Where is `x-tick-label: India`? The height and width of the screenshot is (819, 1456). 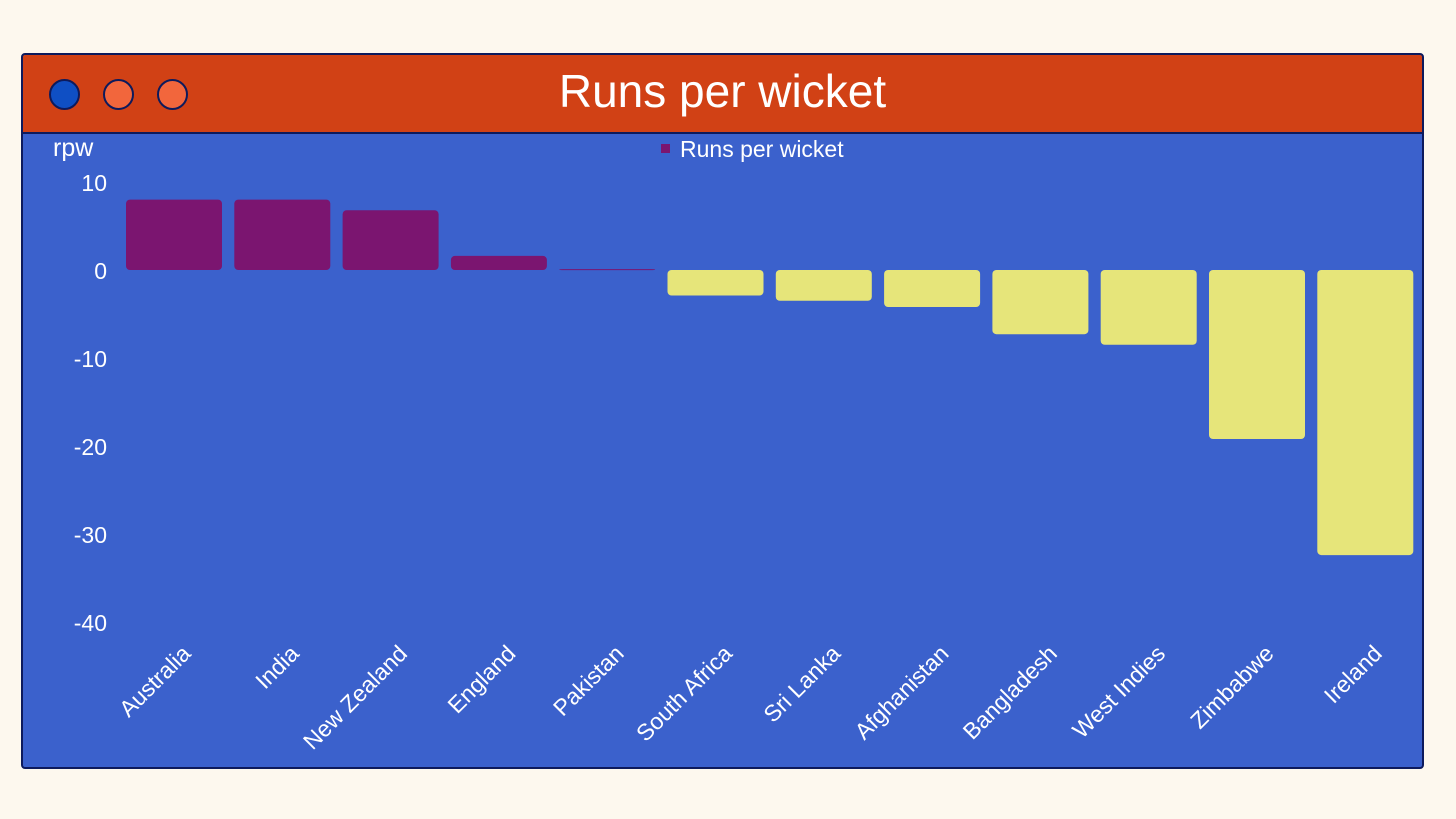 x-tick-label: India is located at coordinates (277, 667).